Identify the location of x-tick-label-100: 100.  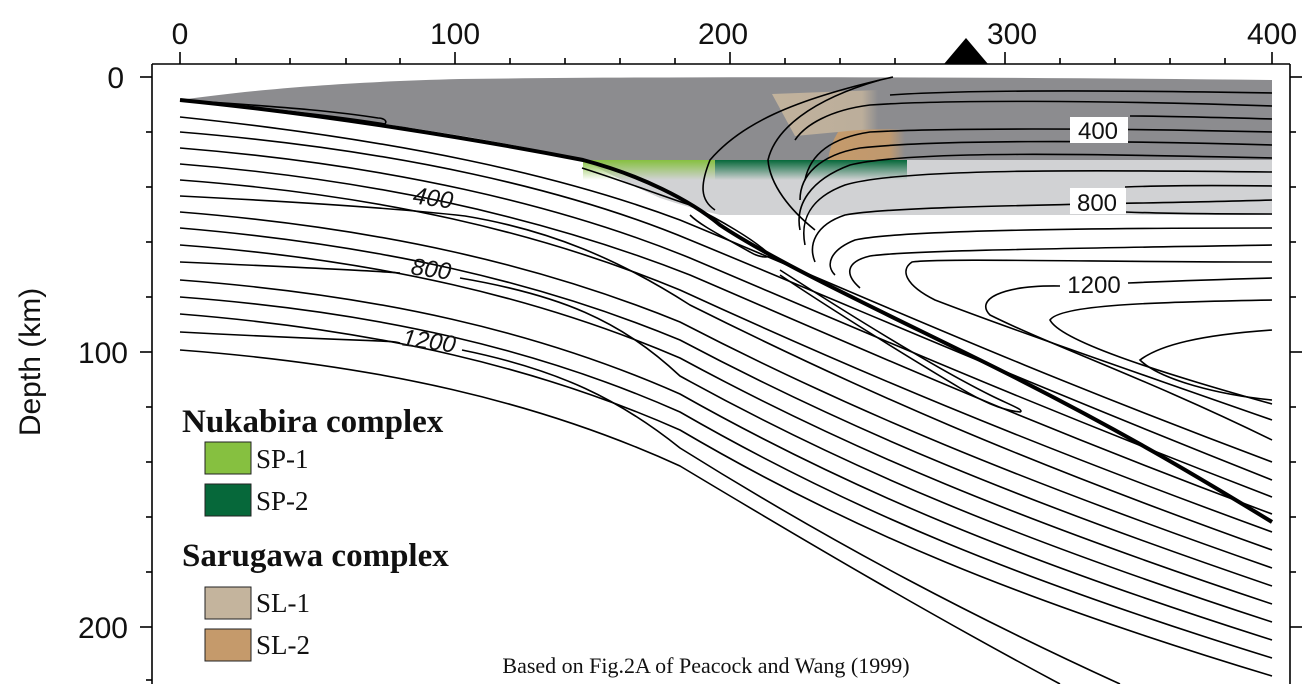
(455, 34).